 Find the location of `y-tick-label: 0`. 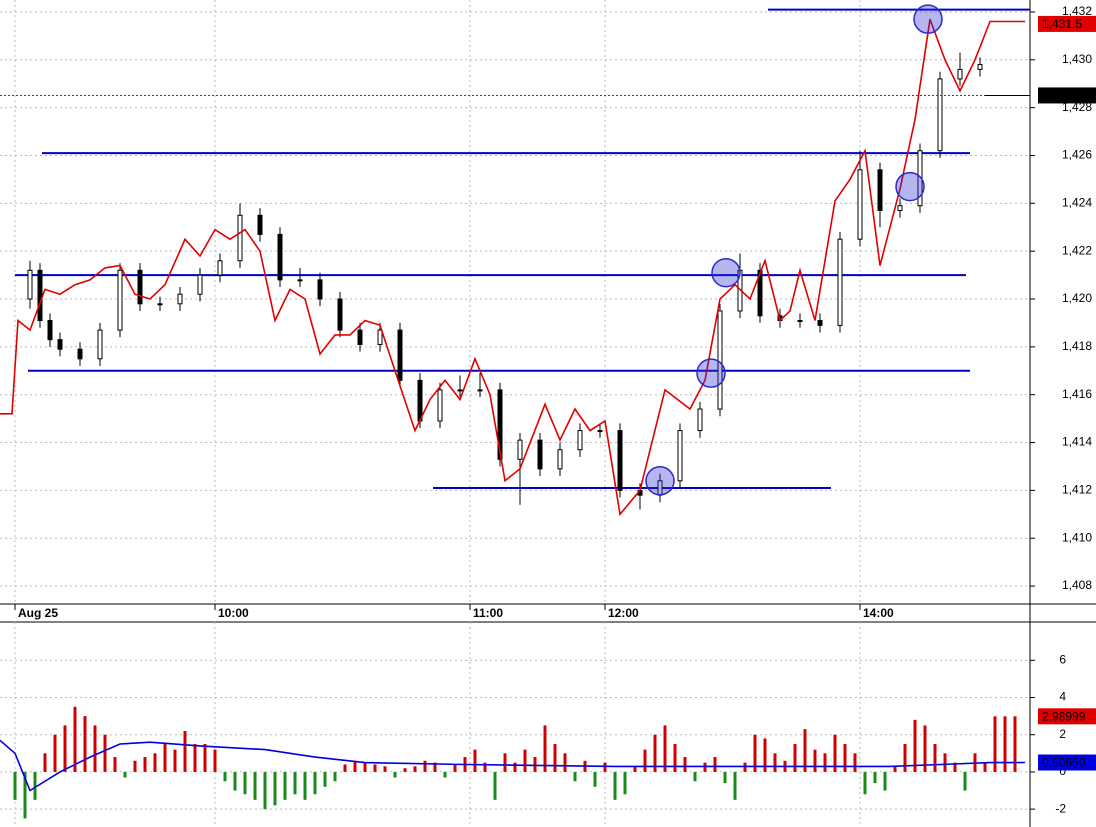

y-tick-label: 0 is located at coordinates (1062, 771).